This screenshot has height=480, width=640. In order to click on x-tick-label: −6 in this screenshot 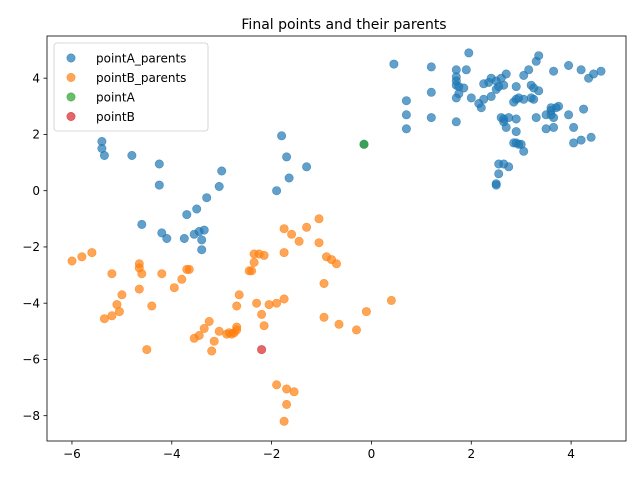, I will do `click(72, 454)`.